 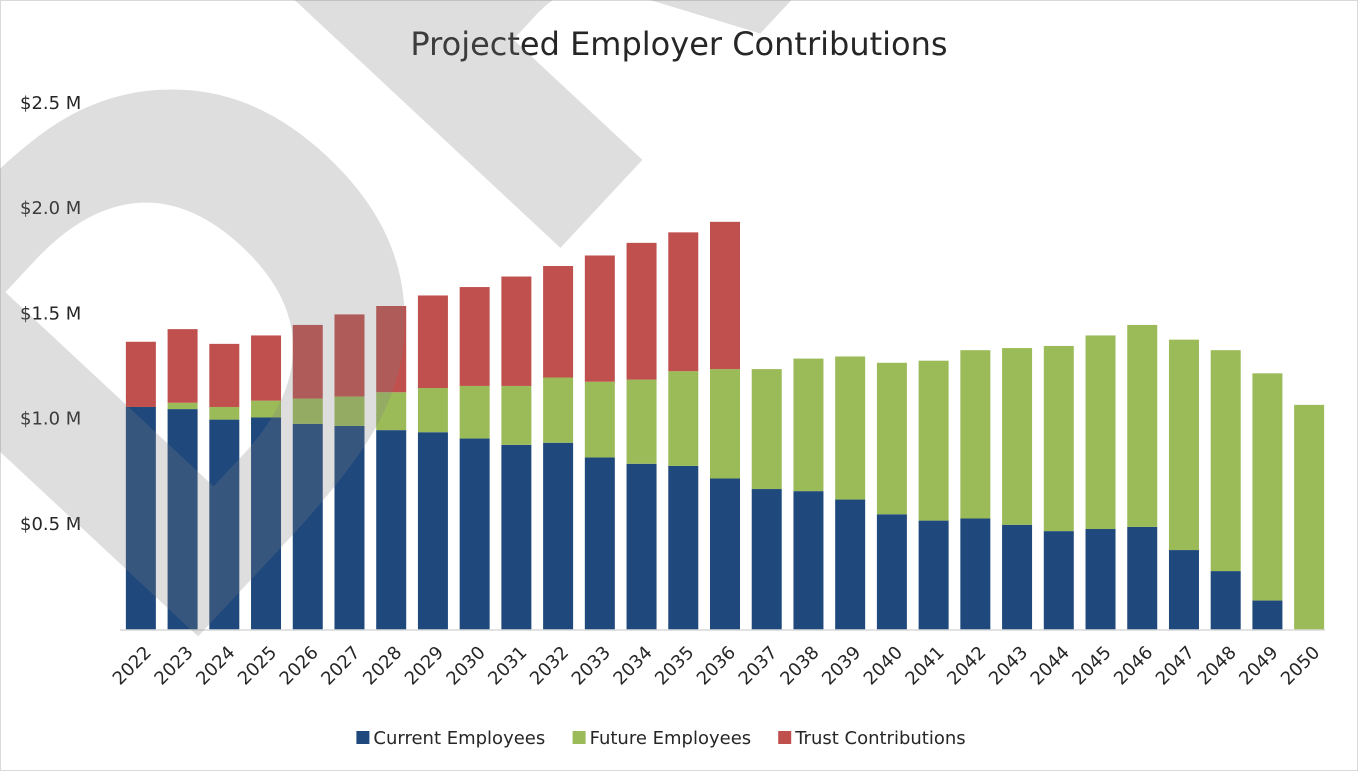 What do you see at coordinates (50, 103) in the screenshot?
I see `y-tick-label: $2.5 M` at bounding box center [50, 103].